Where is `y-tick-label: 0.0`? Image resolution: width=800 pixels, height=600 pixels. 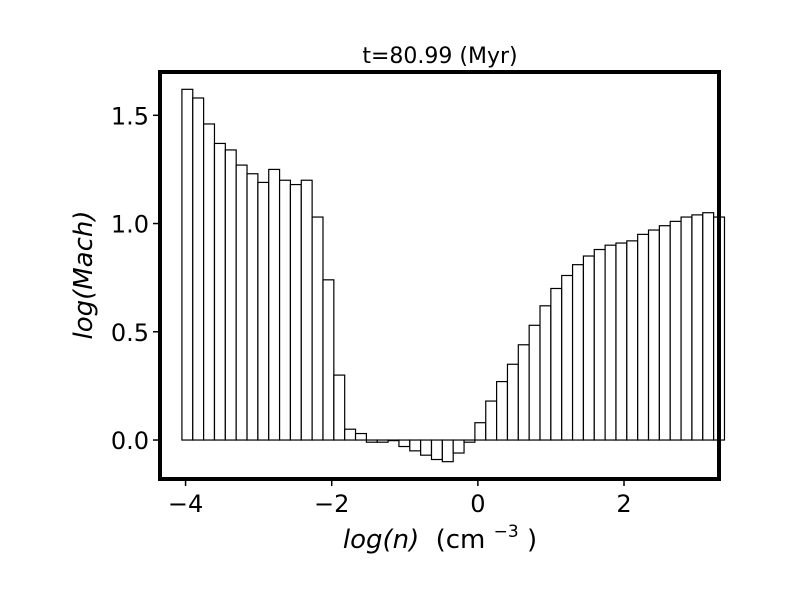
y-tick-label: 0.0 is located at coordinates (130, 441).